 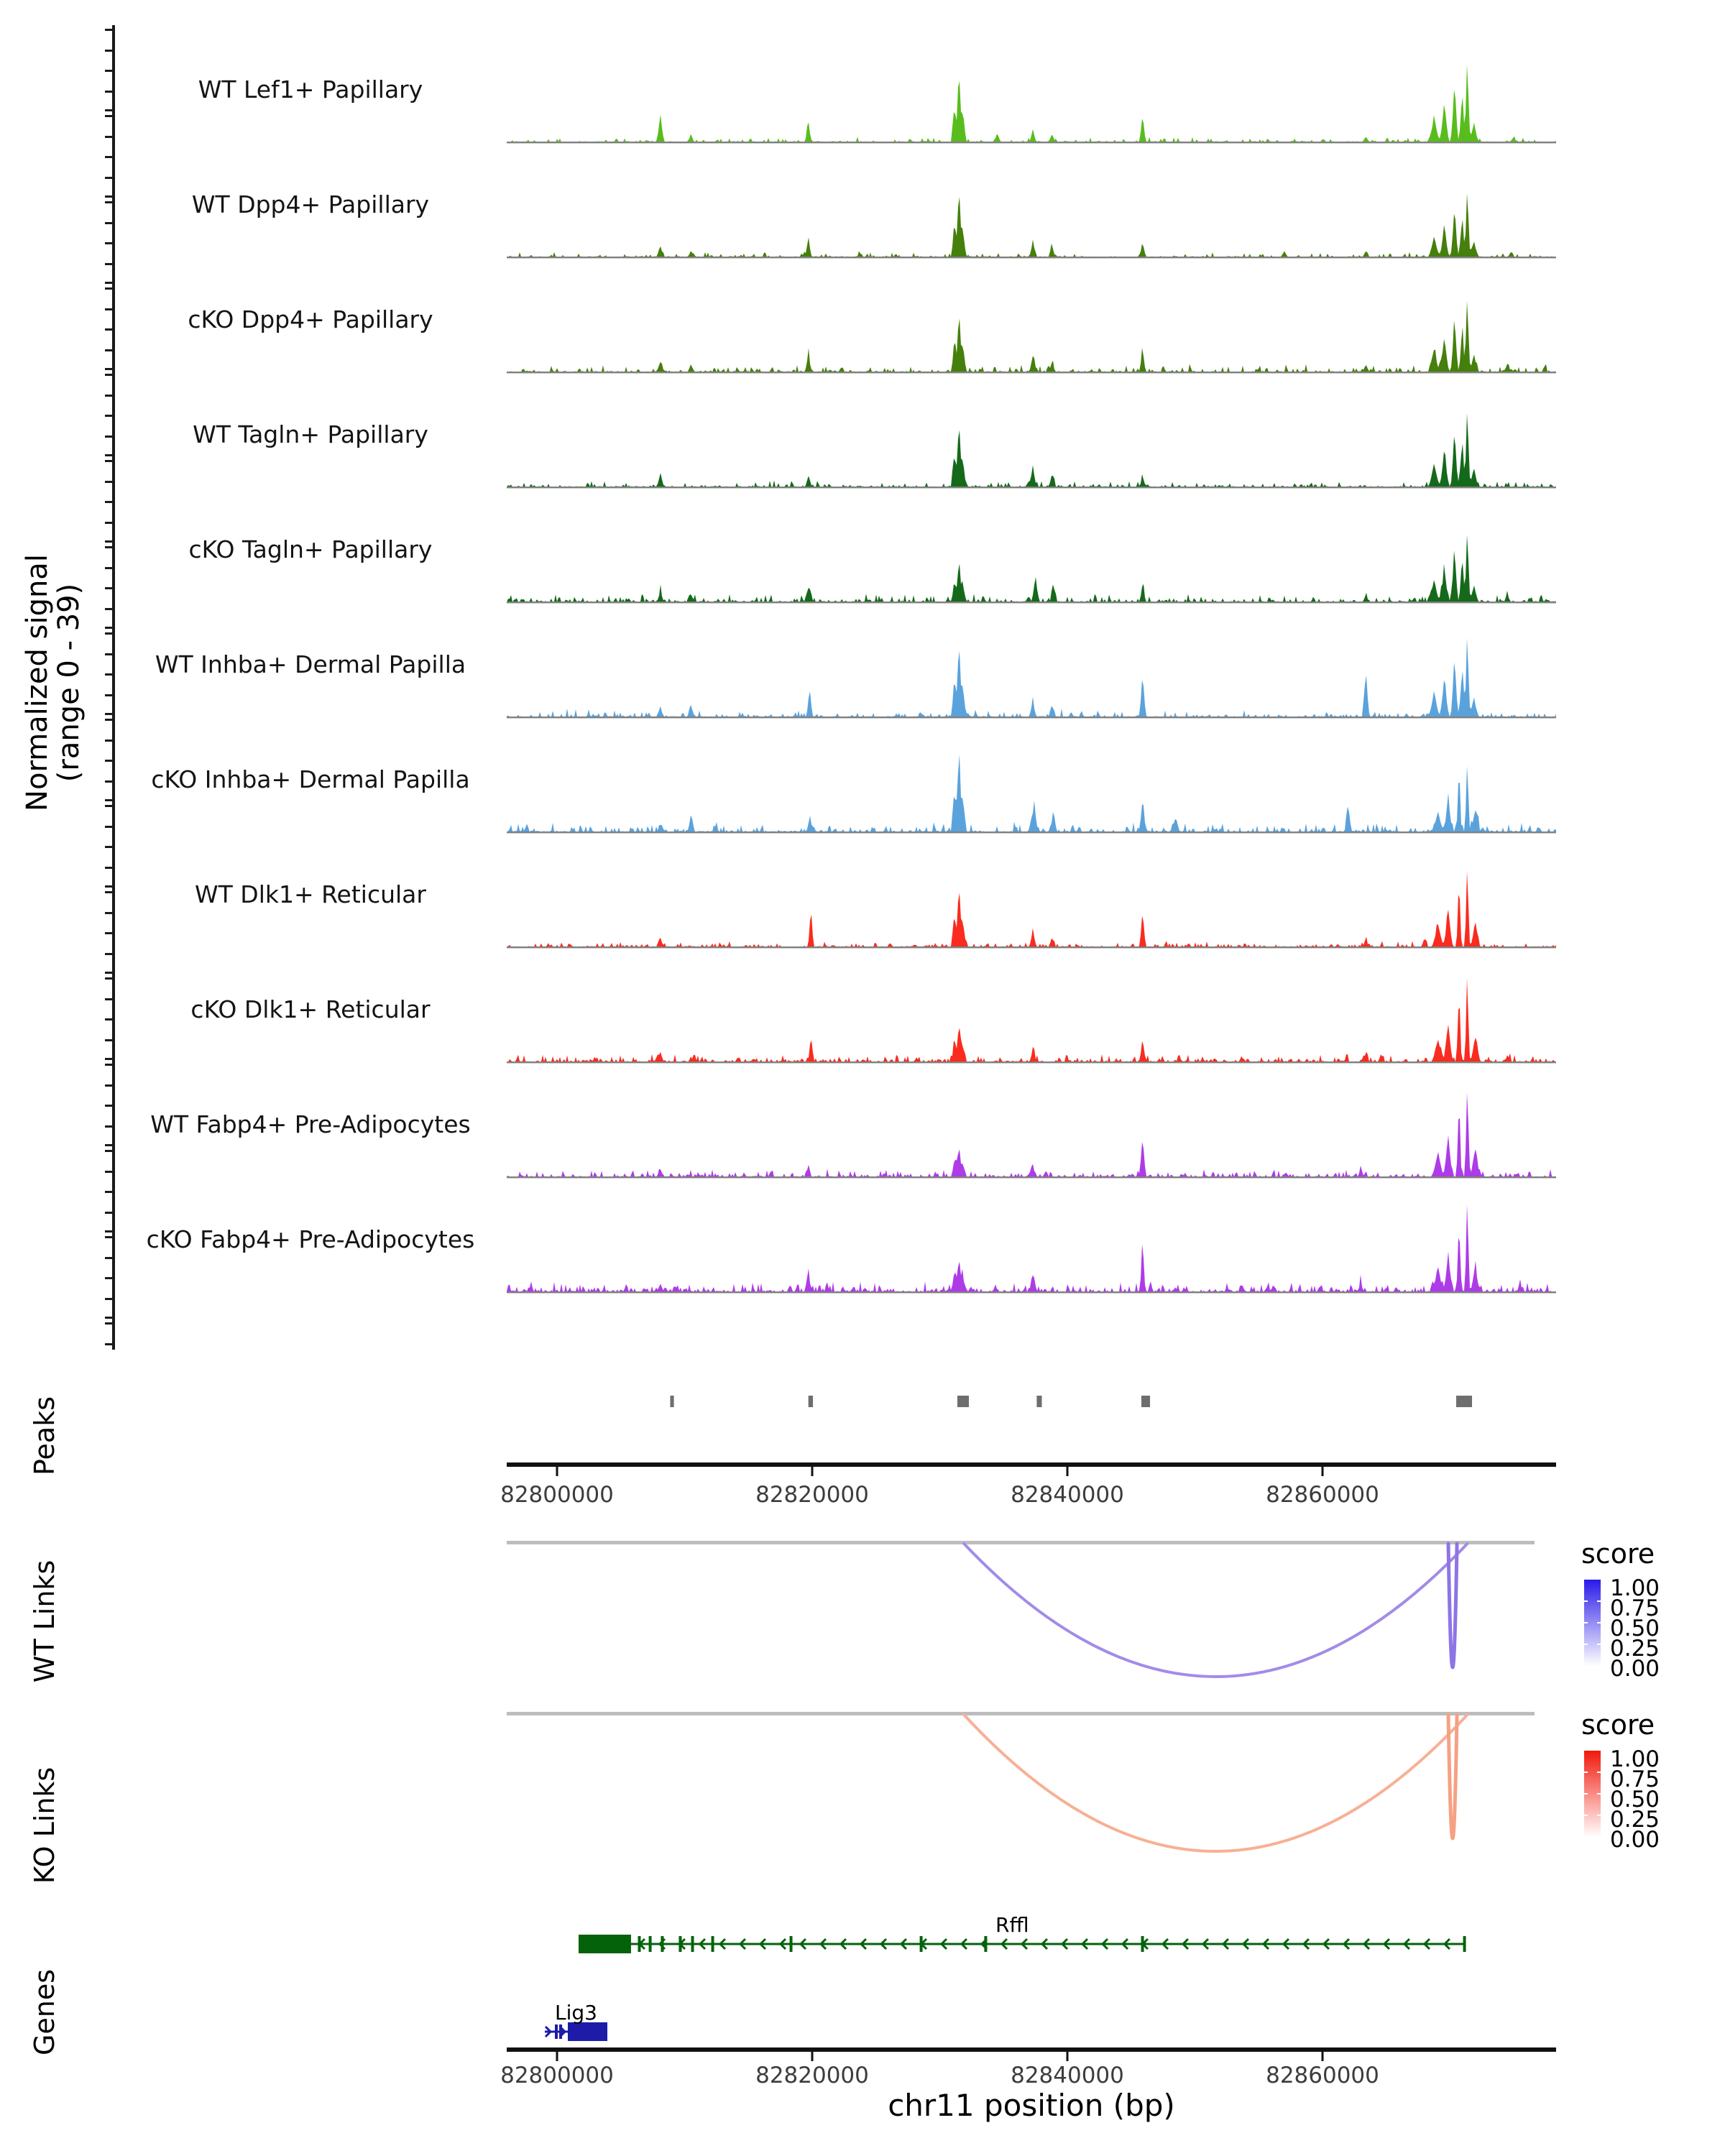 I want to click on gene-body-line, so click(x=1048, y=1944).